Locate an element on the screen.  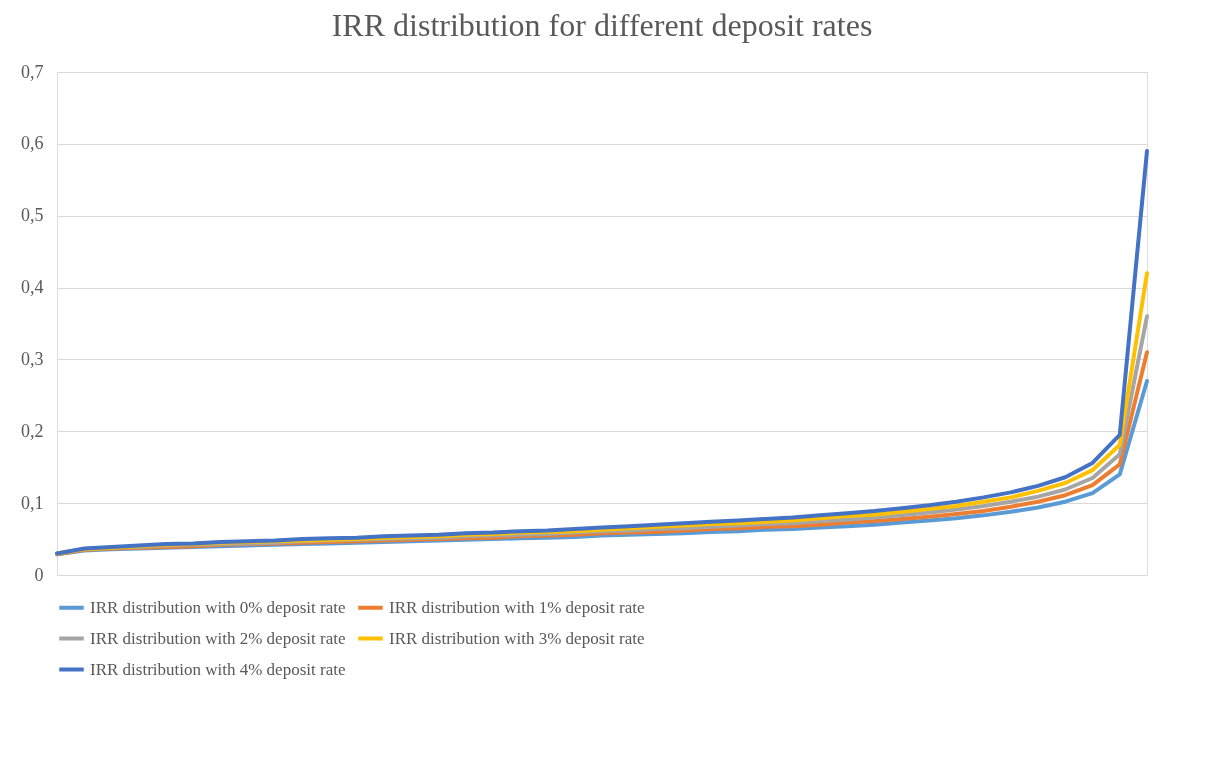
y-tick-label: 0 is located at coordinates (39, 574).